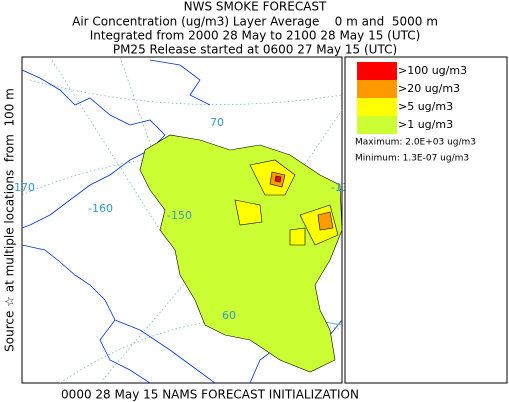  I want to click on map-label: -150, so click(179, 215).